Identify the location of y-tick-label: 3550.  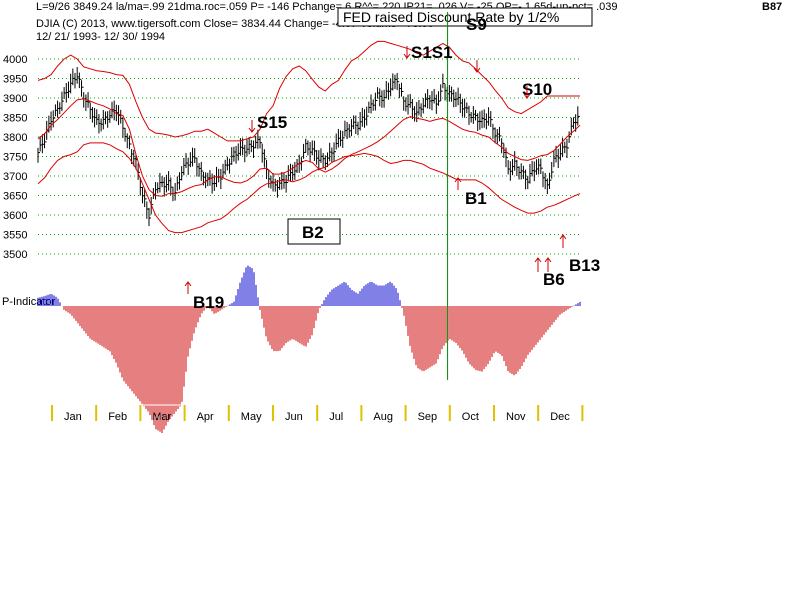
(15, 236).